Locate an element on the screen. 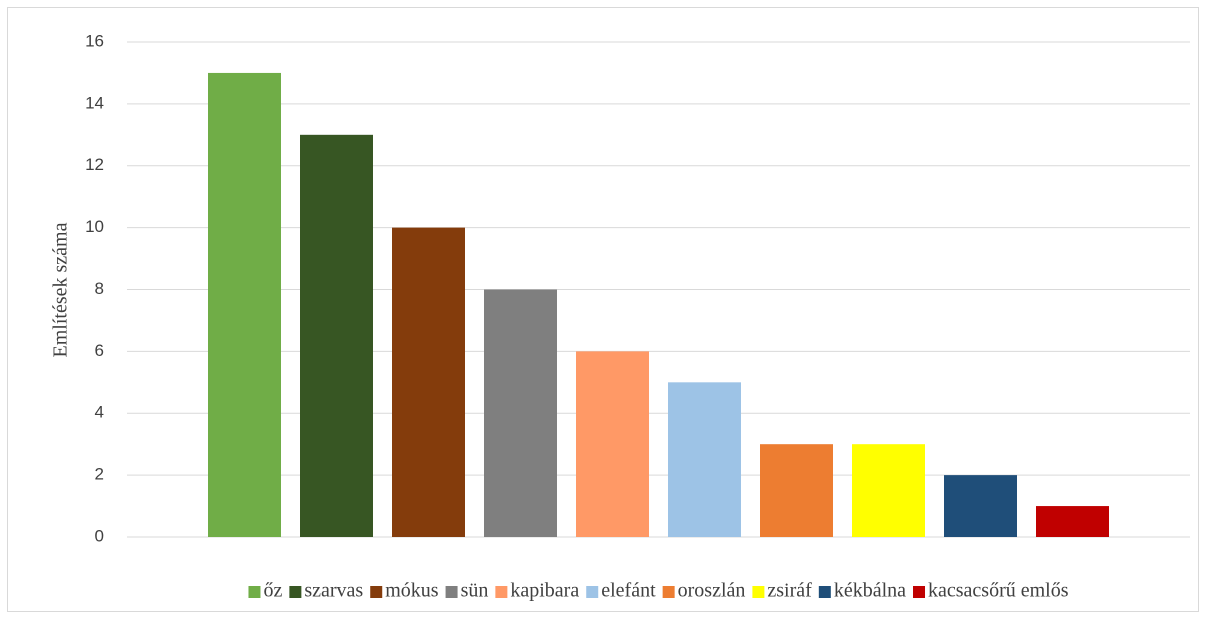  legend-label: sün is located at coordinates (475, 591).